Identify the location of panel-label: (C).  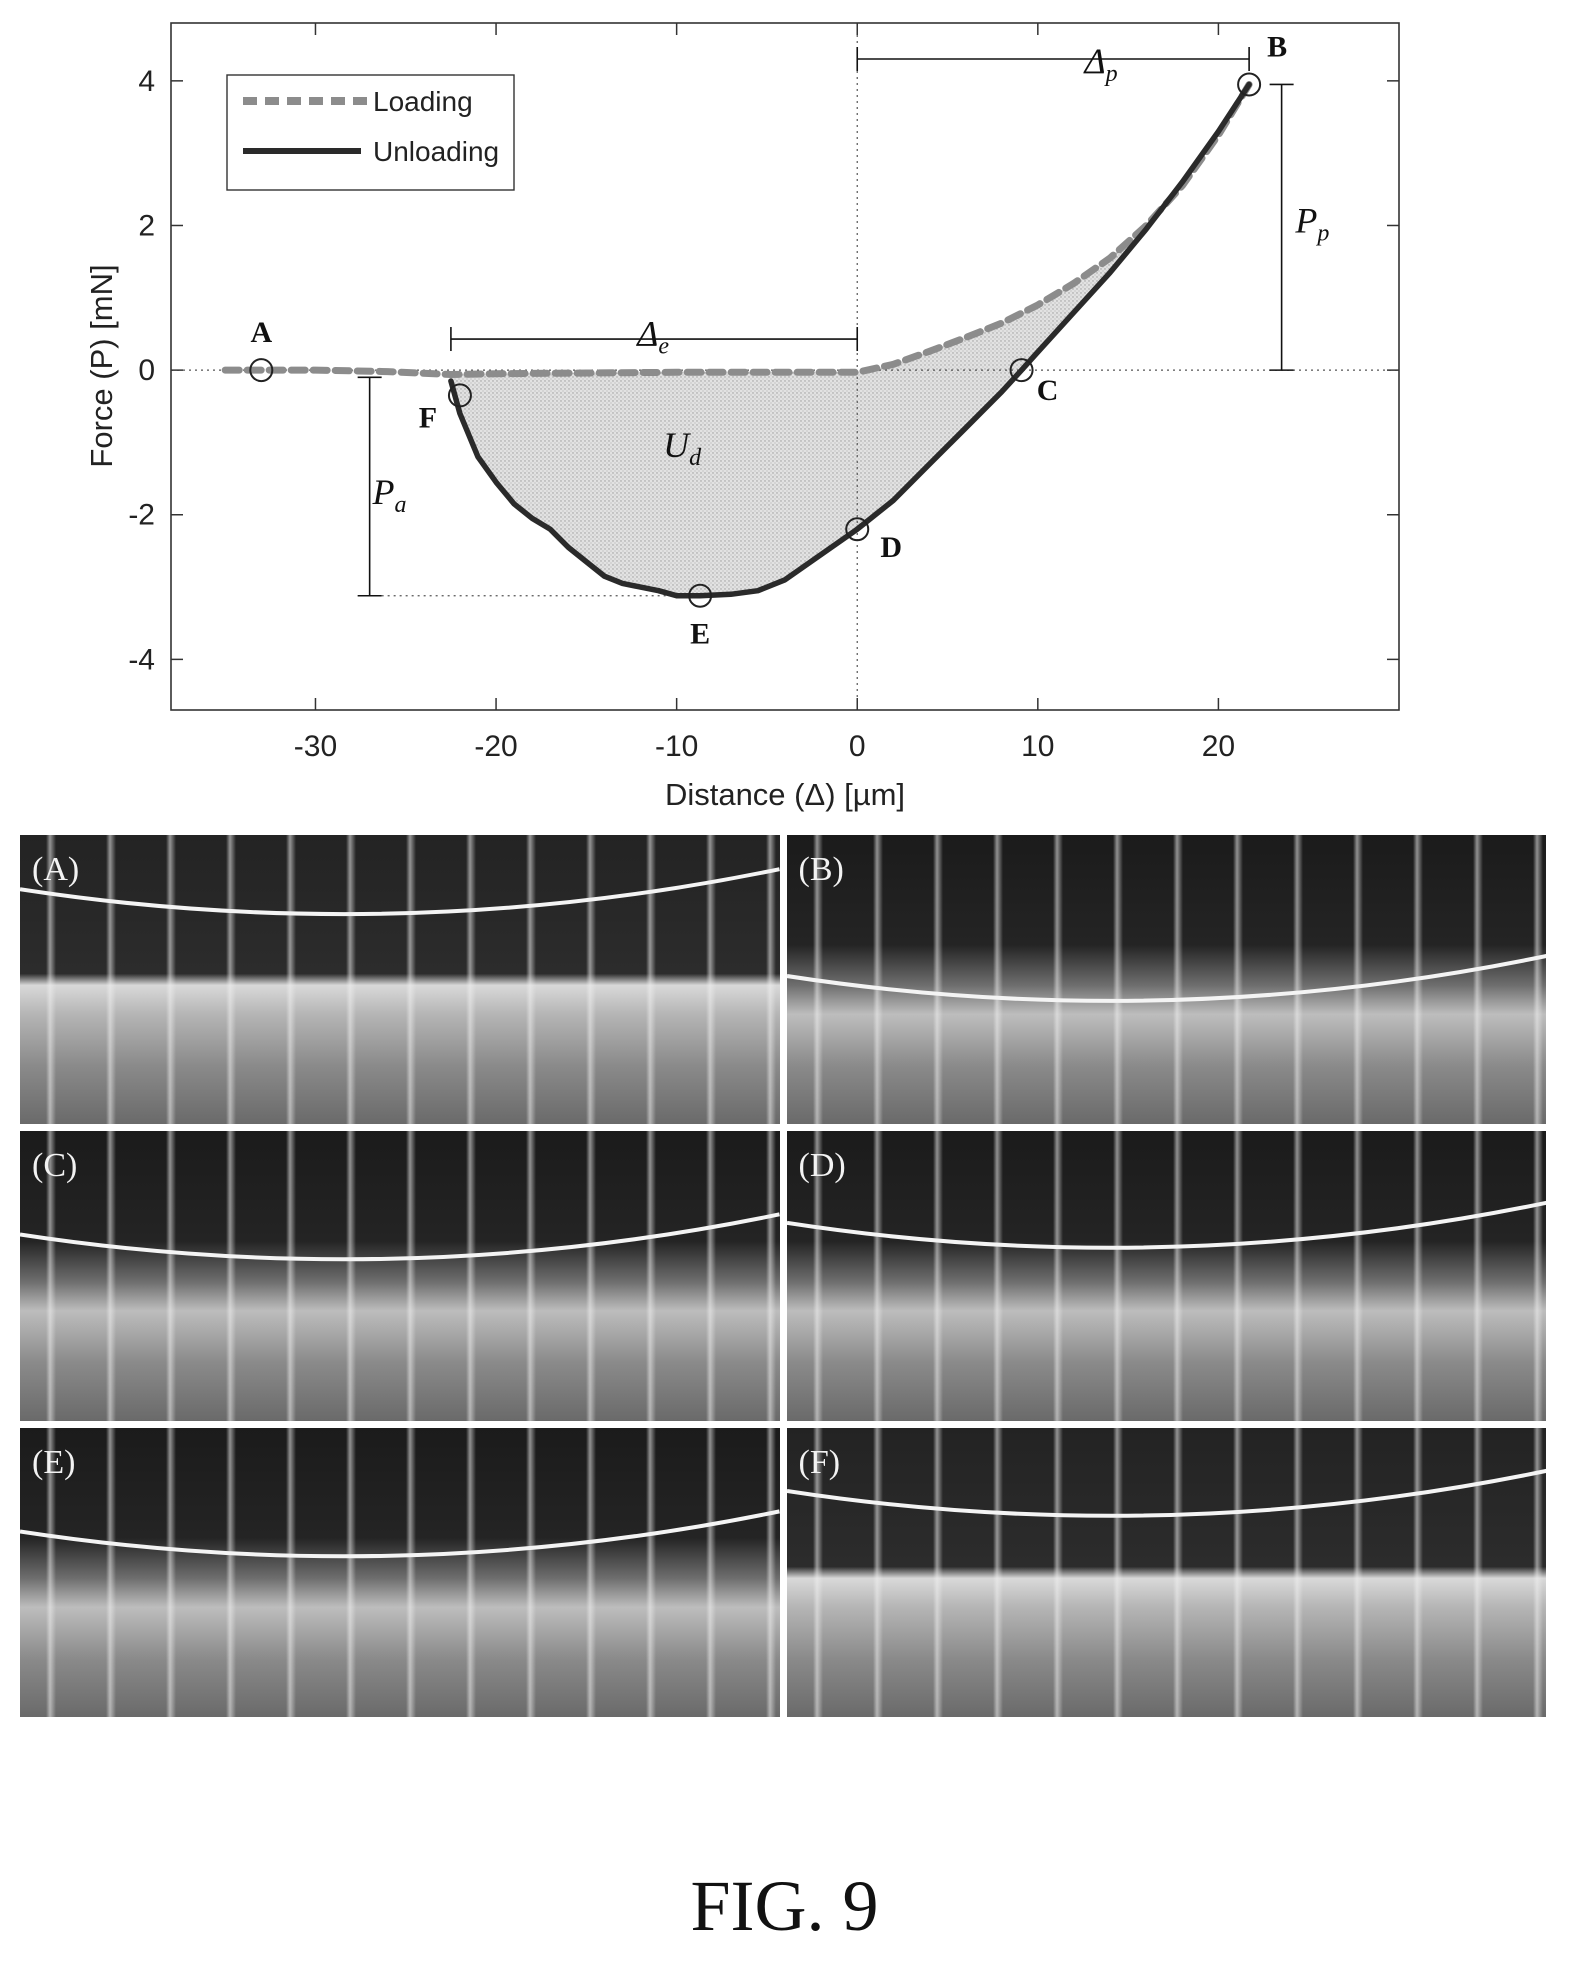
(55, 1166).